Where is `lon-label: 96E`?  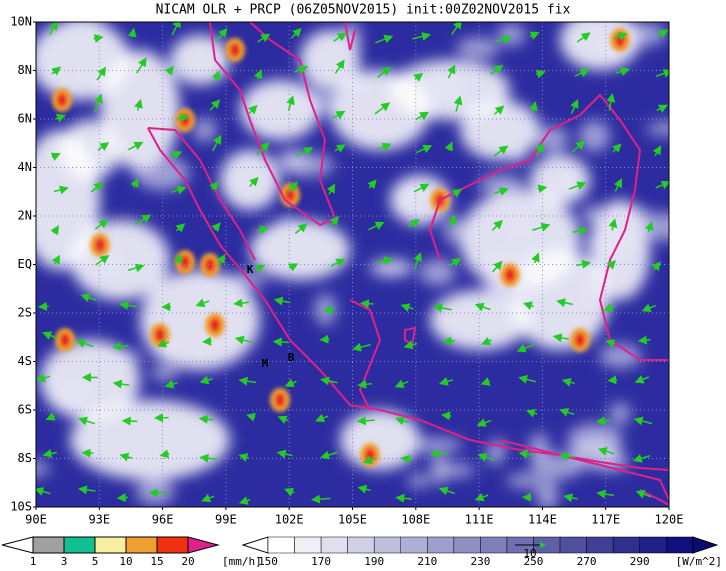
lon-label: 96E is located at coordinates (163, 520).